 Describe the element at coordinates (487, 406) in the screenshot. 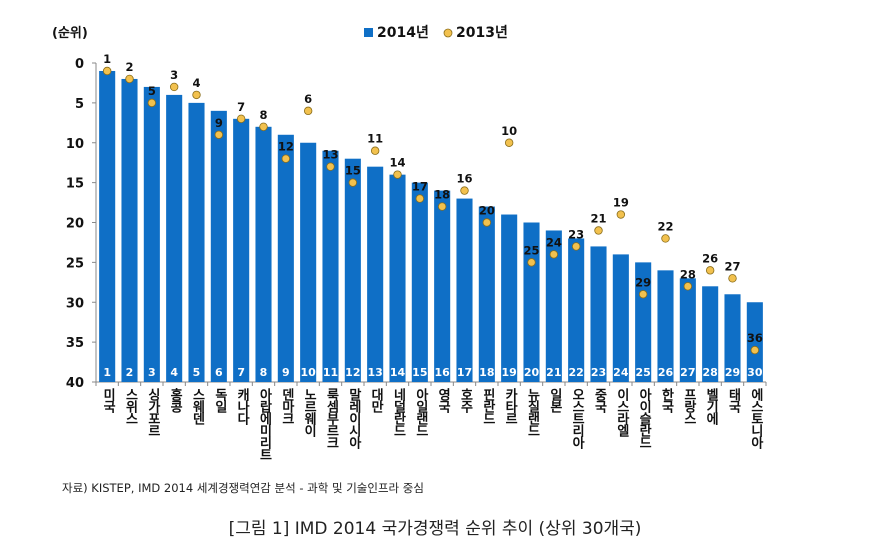

I see `x-category-label: 핀란드` at that location.